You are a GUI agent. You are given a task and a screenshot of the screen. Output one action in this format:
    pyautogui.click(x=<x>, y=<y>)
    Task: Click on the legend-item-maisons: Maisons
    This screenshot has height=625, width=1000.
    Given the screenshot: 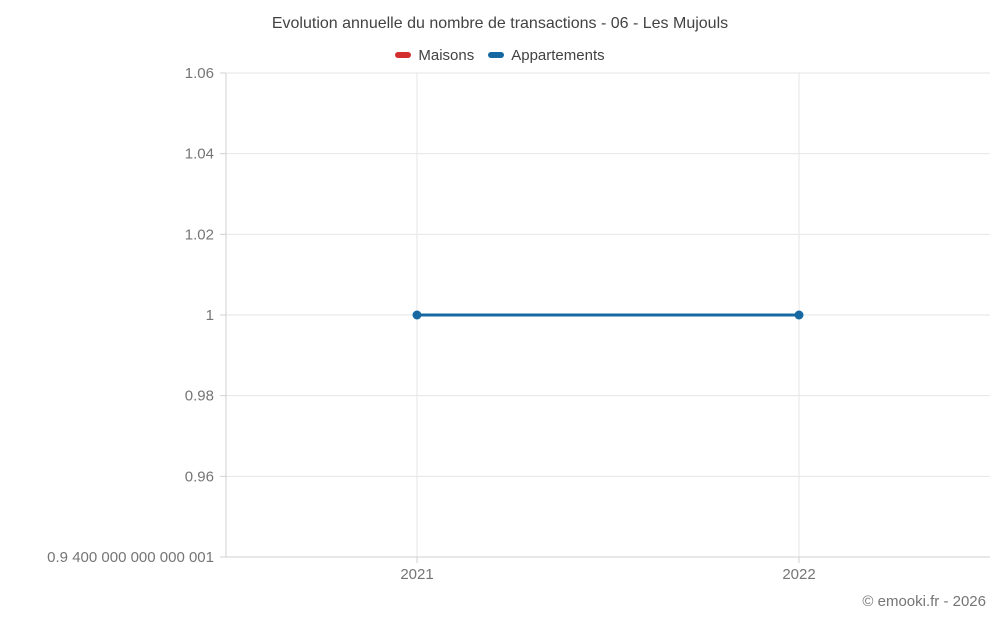 What is the action you would take?
    pyautogui.click(x=434, y=55)
    